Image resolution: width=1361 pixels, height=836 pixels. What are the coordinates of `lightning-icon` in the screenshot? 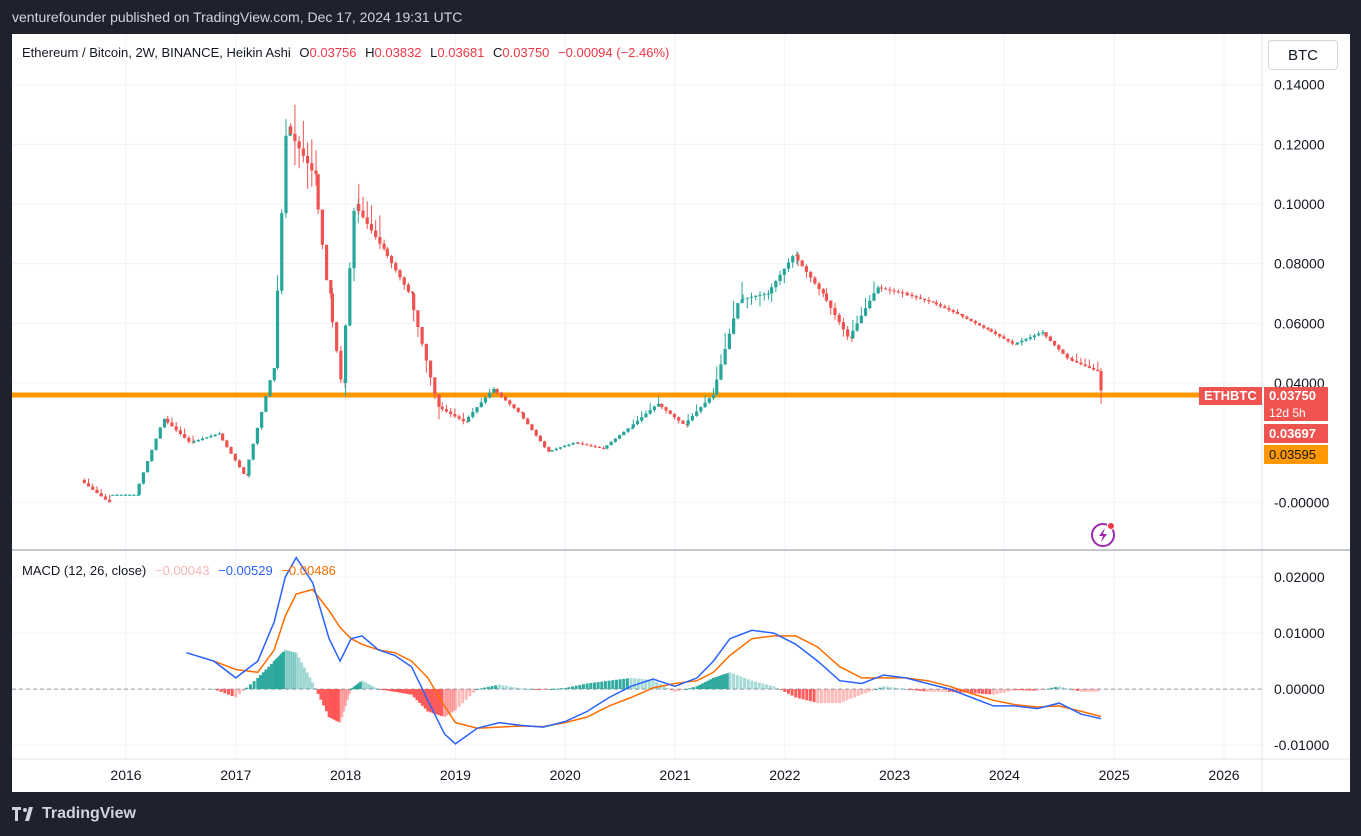 It's located at (1104, 534).